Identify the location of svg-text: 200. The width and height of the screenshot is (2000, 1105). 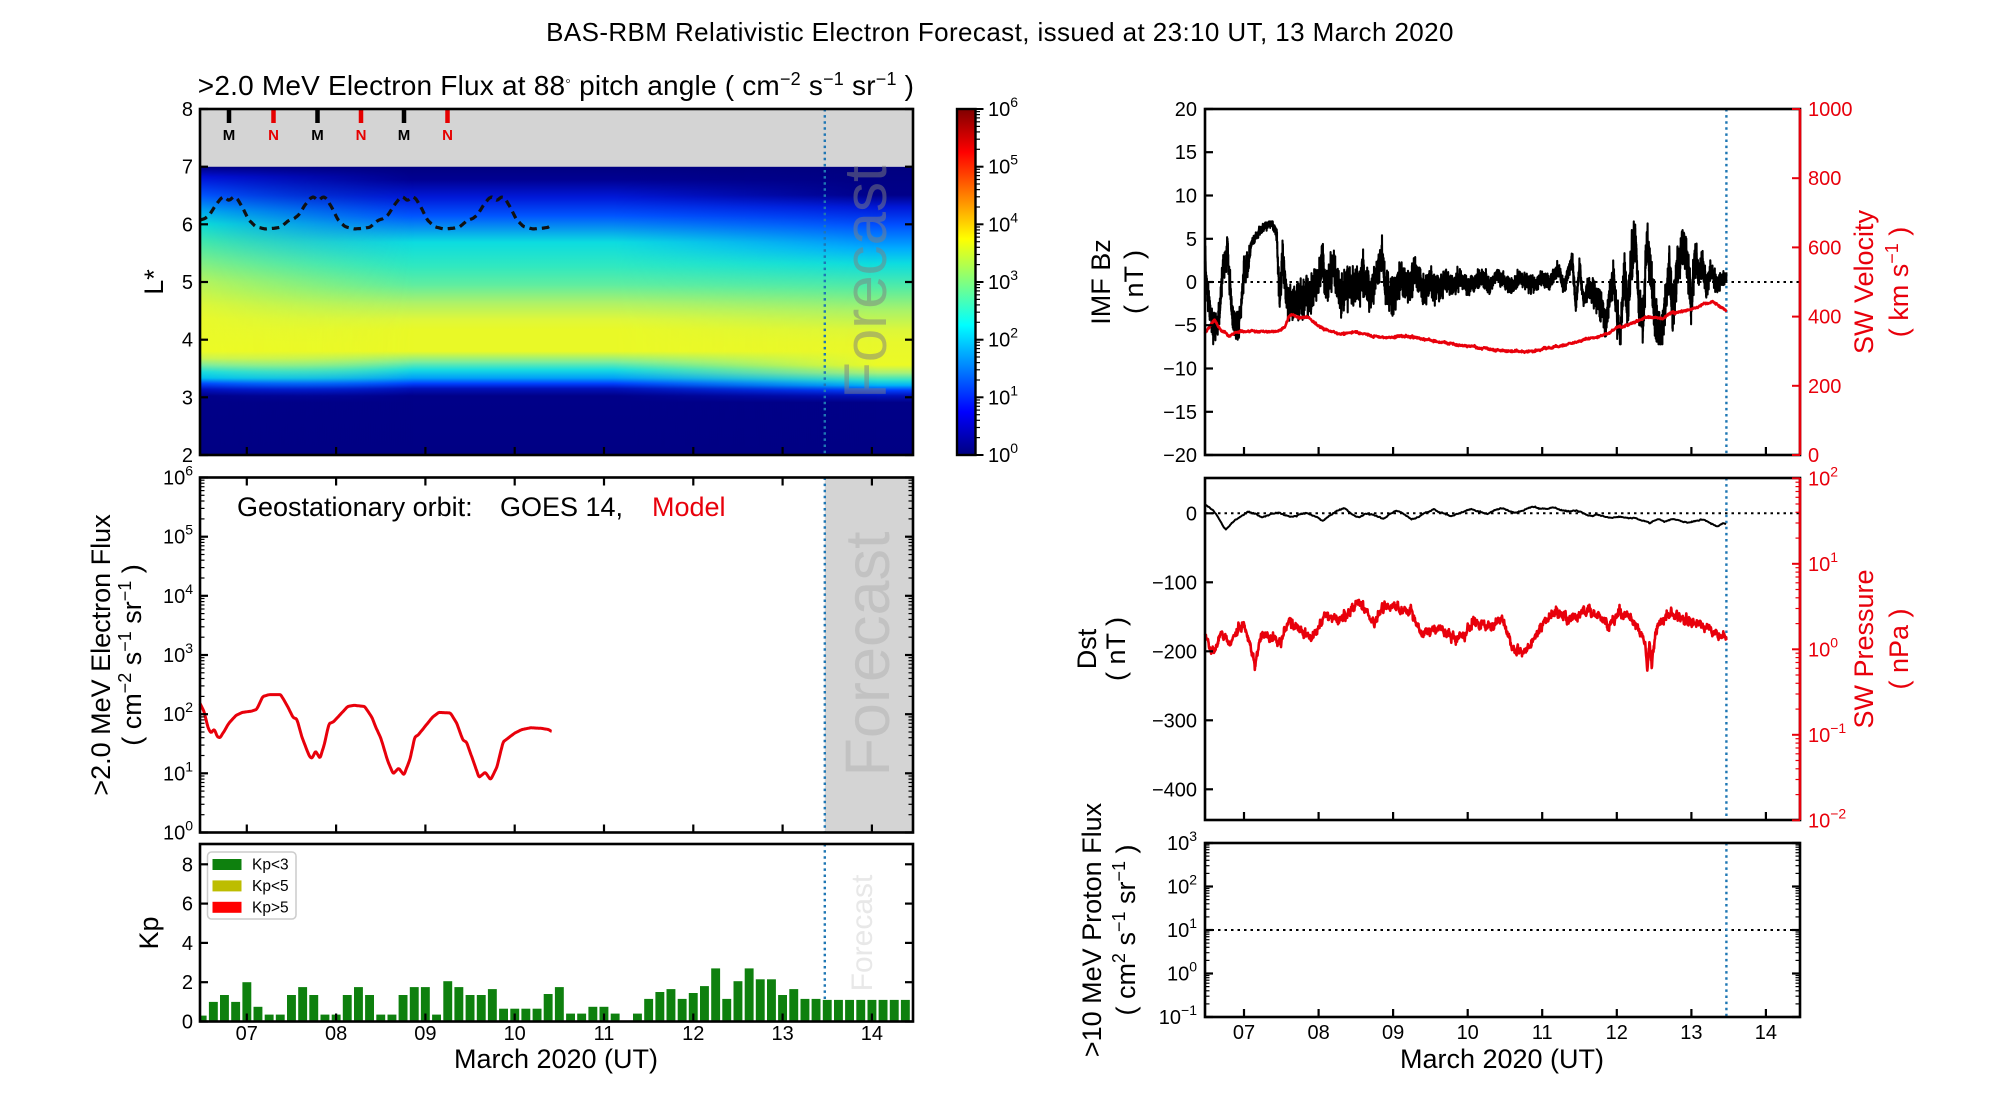
(1824, 387).